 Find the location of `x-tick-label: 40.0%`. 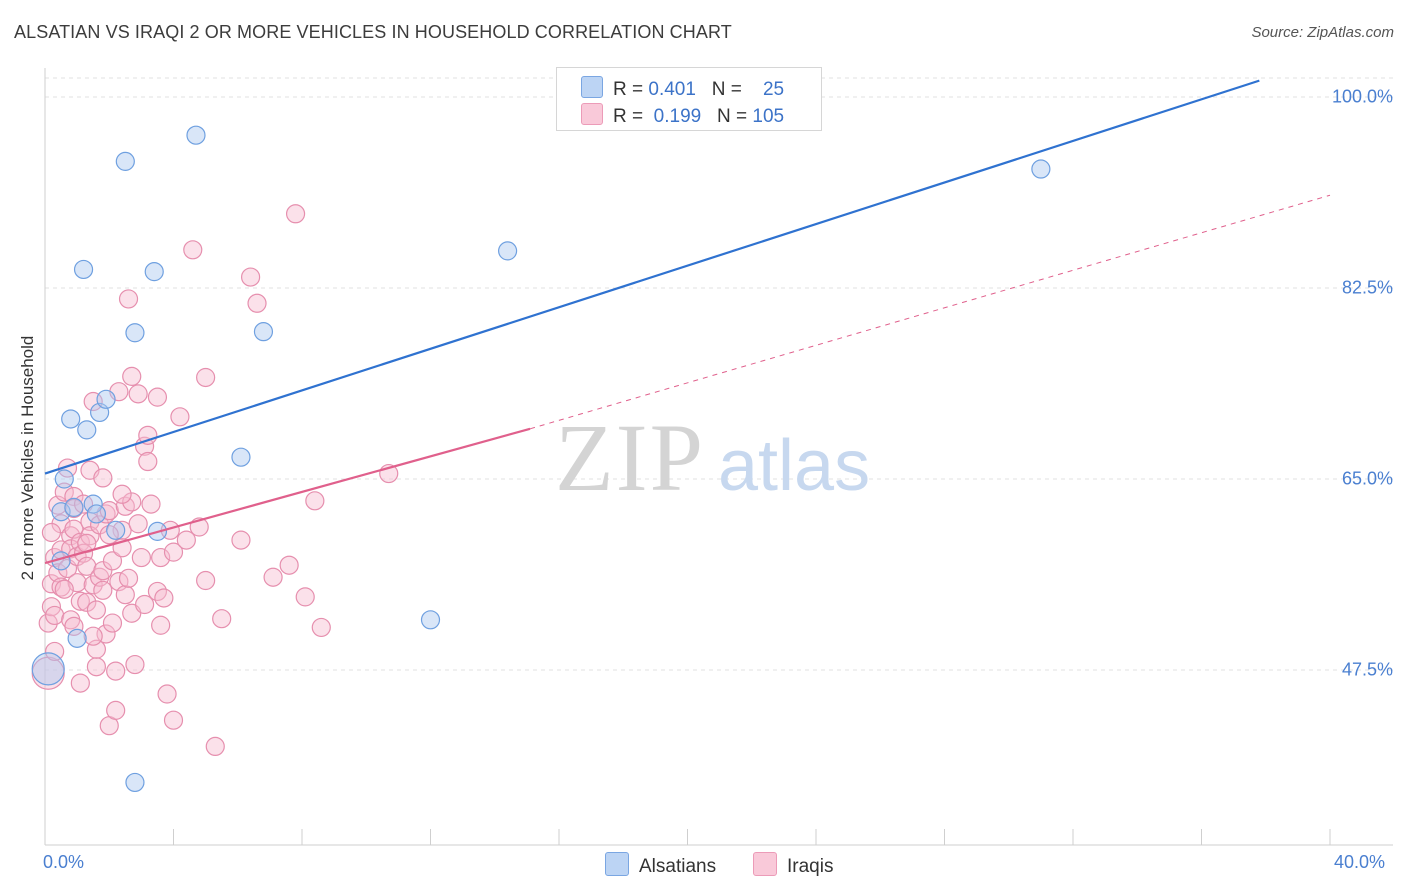

x-tick-label: 40.0% is located at coordinates (1360, 862).